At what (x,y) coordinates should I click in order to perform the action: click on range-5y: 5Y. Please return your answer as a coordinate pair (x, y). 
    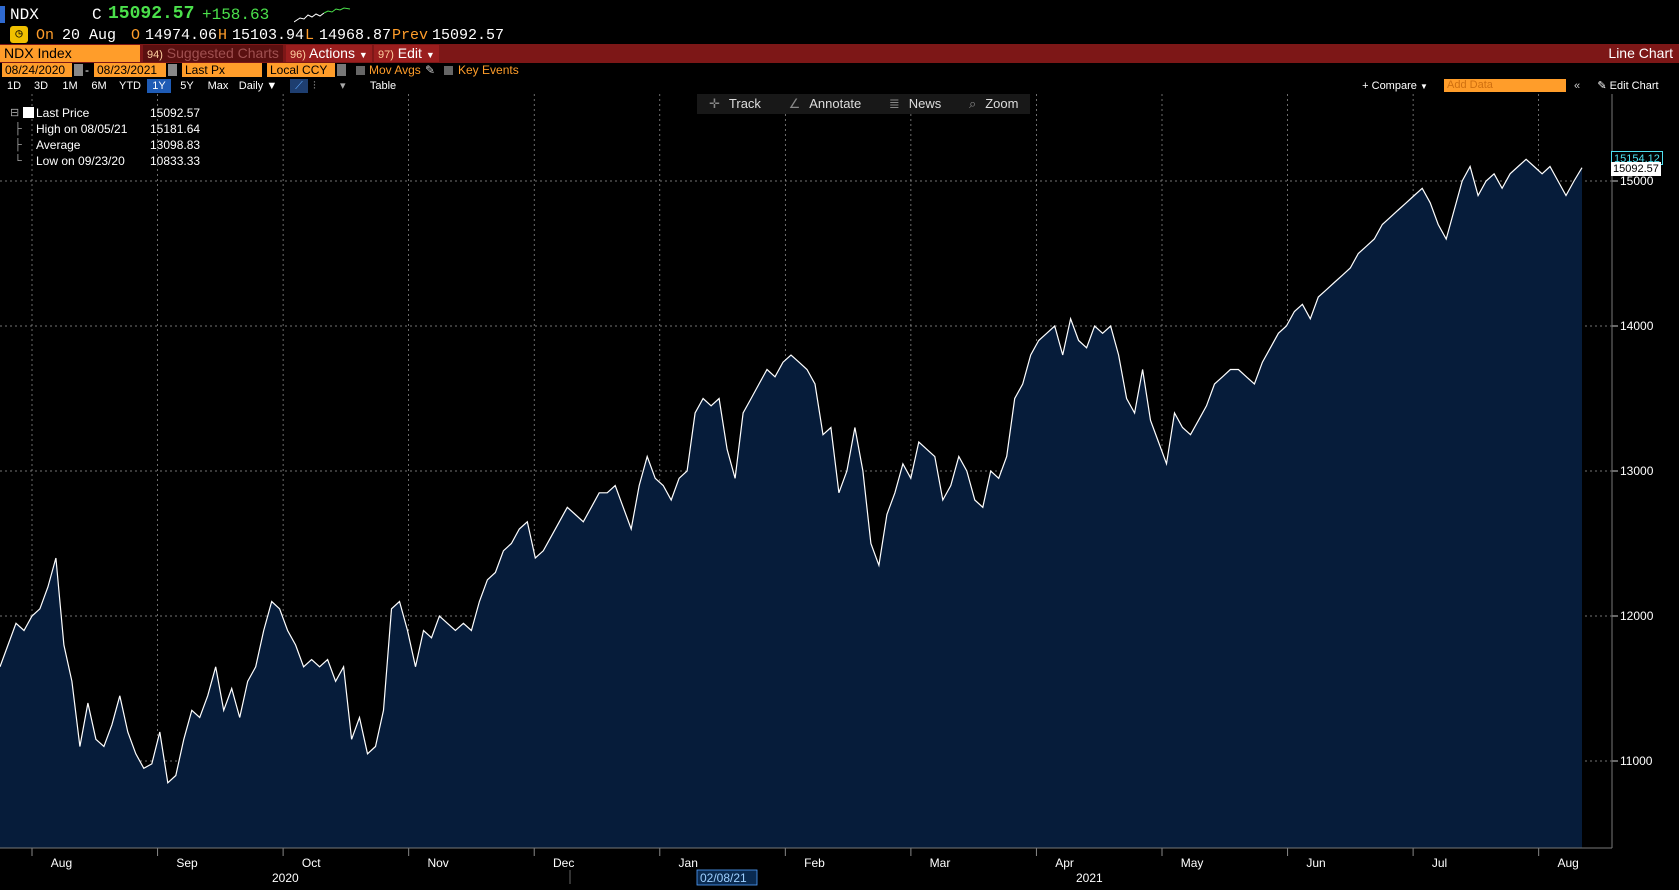
    Looking at the image, I should click on (187, 86).